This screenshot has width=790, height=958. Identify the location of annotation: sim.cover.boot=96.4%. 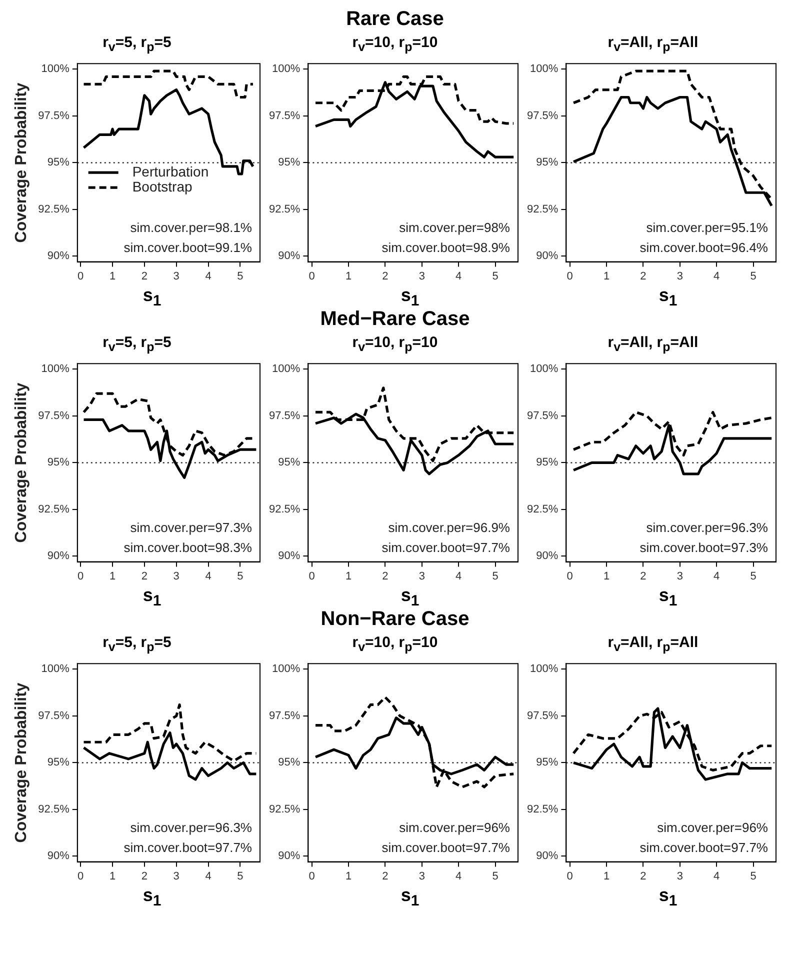
(704, 247).